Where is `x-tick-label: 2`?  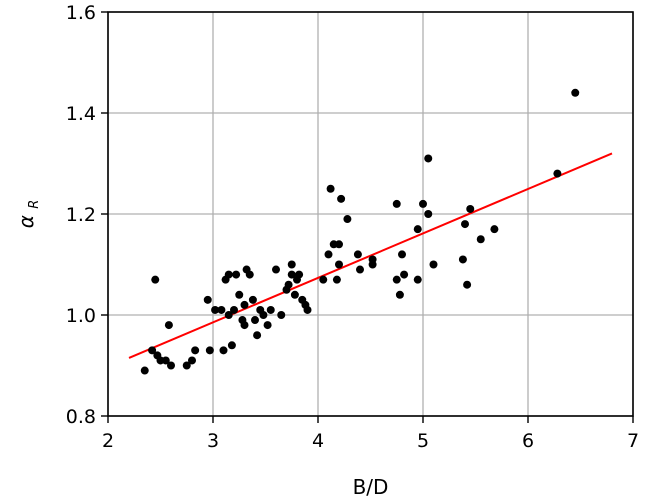 x-tick-label: 2 is located at coordinates (108, 441).